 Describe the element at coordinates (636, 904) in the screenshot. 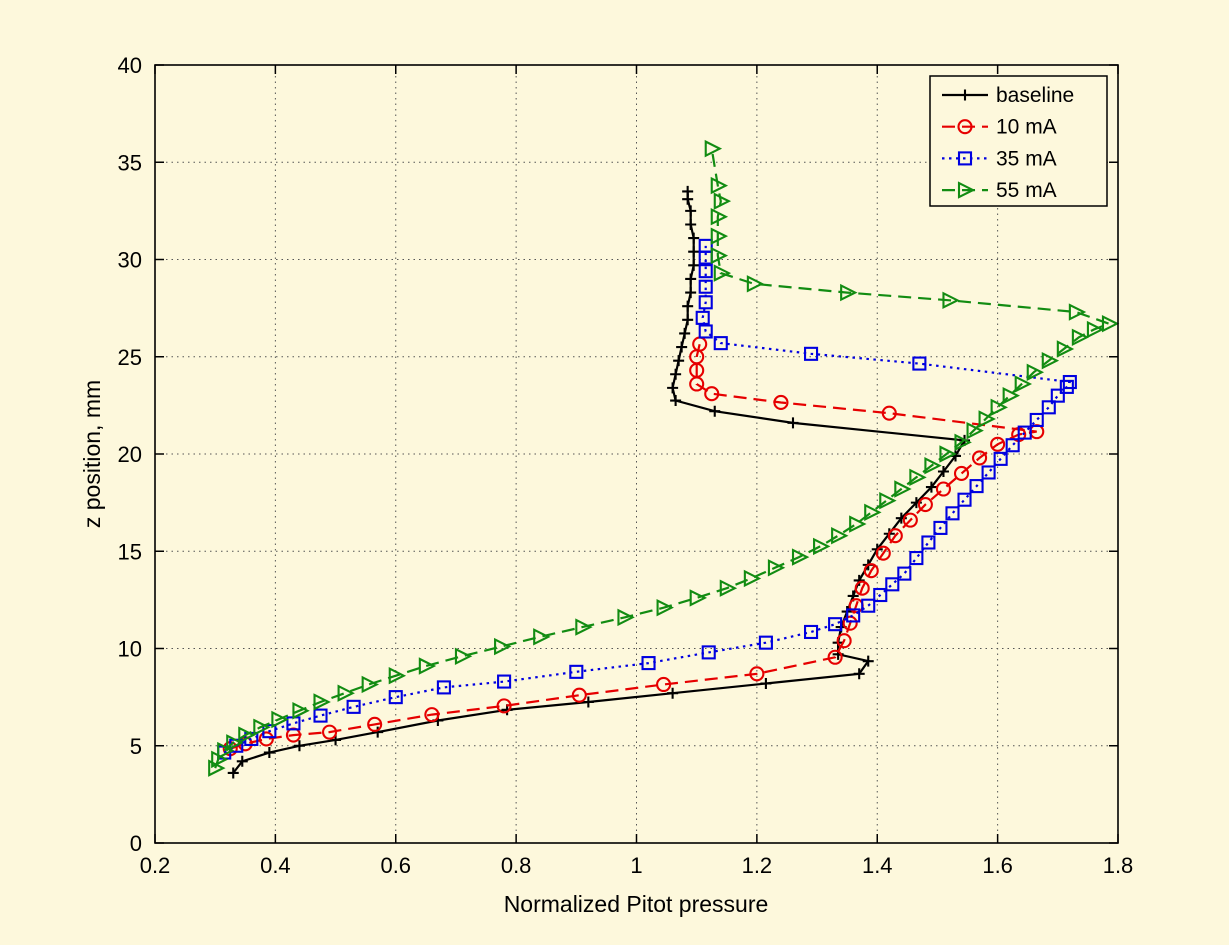

I see `x-axis-label: Normalized Pitot pressure` at that location.